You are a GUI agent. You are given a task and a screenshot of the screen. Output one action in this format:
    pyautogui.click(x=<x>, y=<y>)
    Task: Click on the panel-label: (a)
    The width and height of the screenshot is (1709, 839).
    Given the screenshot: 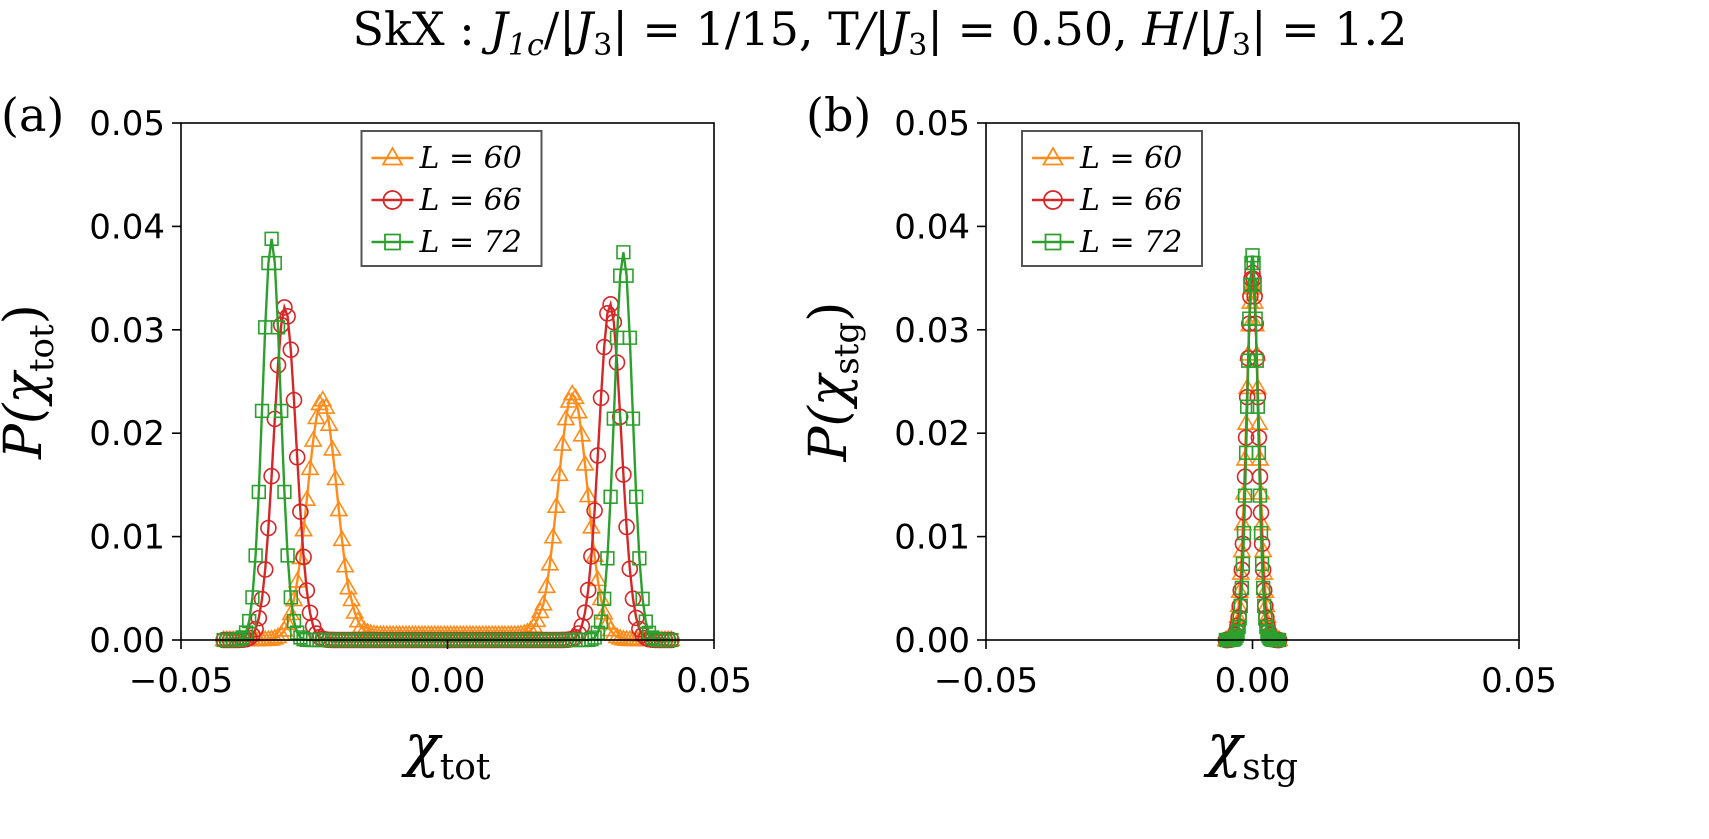 What is the action you would take?
    pyautogui.click(x=32, y=115)
    